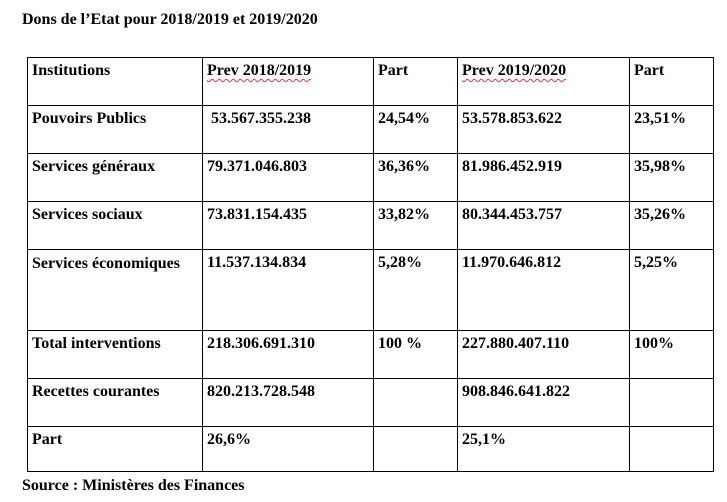 Image resolution: width=727 pixels, height=502 pixels. What do you see at coordinates (415, 354) in the screenshot?
I see `cell-part-2018-2019: 100 %` at bounding box center [415, 354].